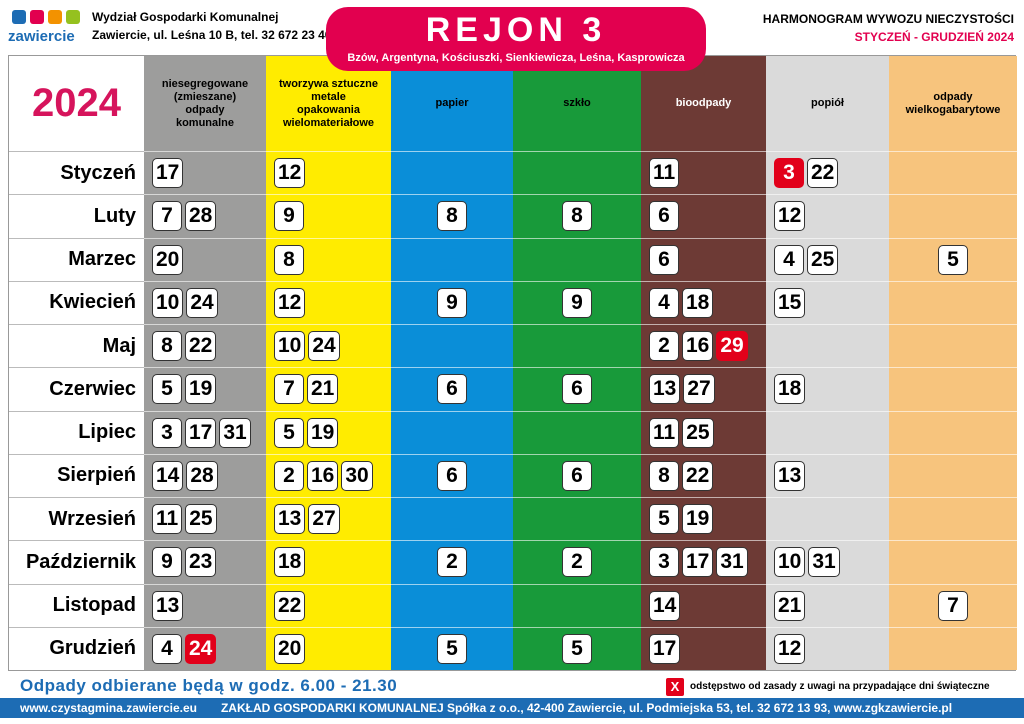  Describe the element at coordinates (703, 302) in the screenshot. I see `schedule-cell: 4 18` at that location.